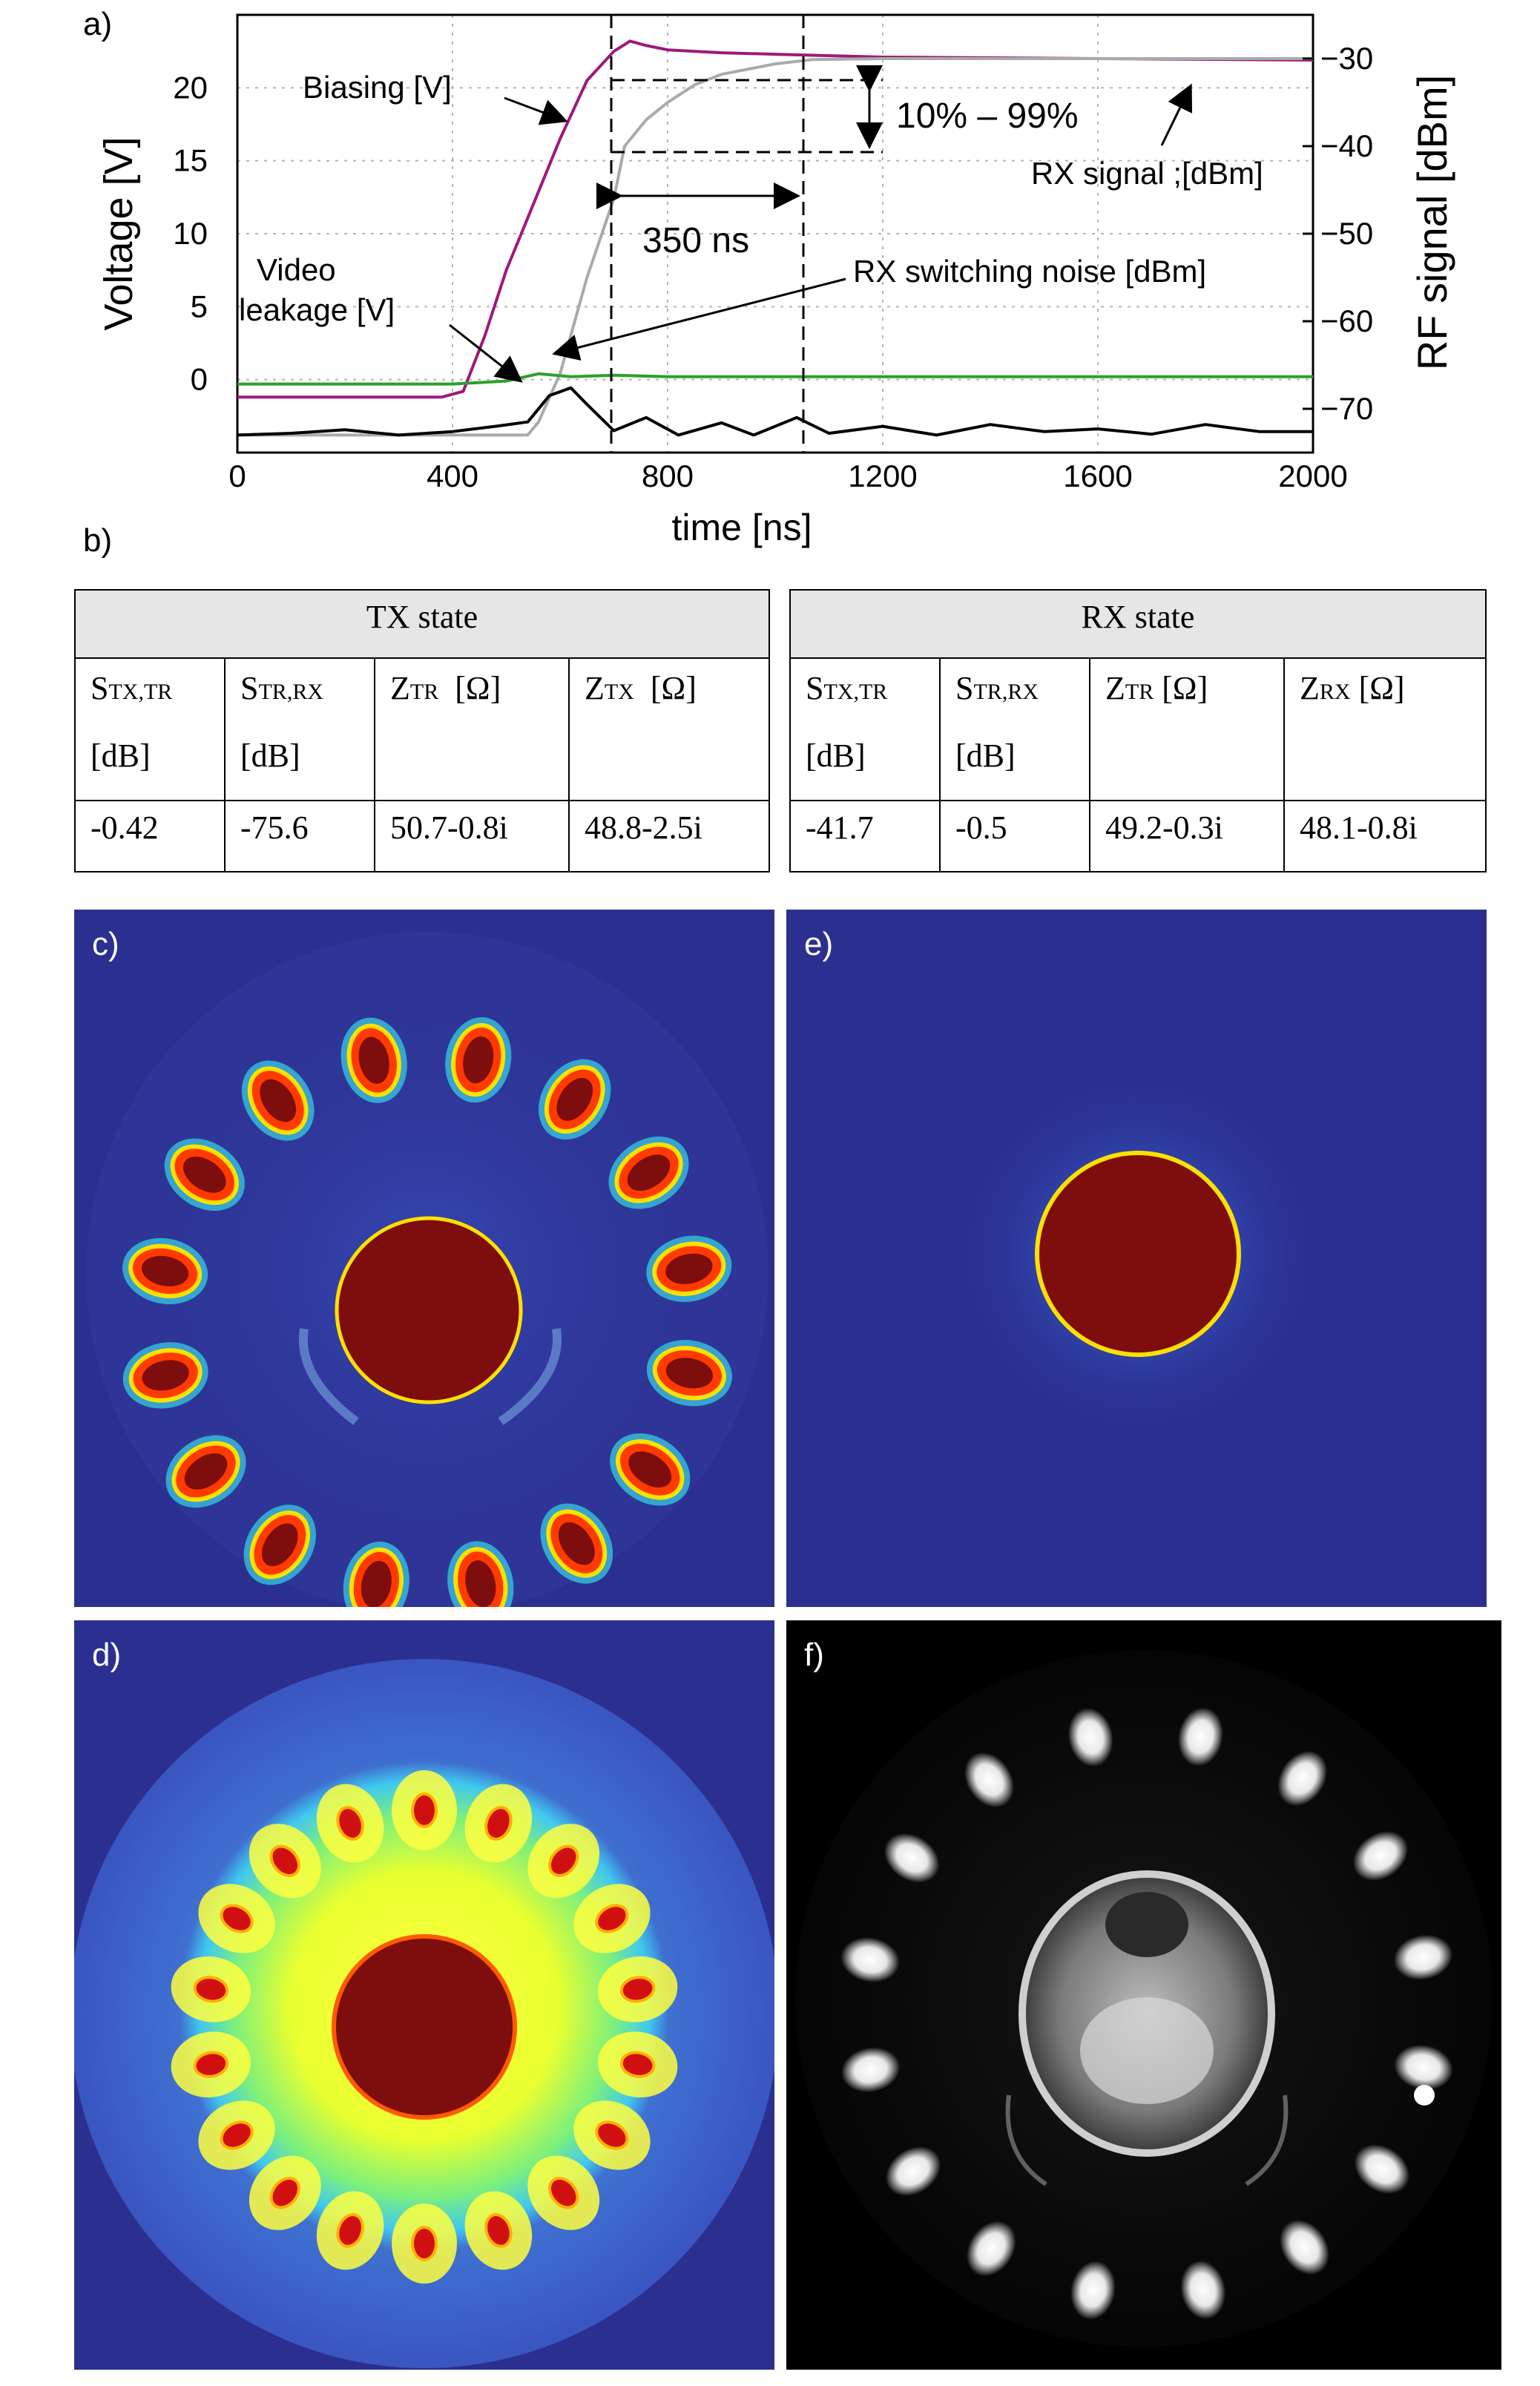 Image resolution: width=1540 pixels, height=2386 pixels. Describe the element at coordinates (190, 233) in the screenshot. I see `y-tick-label: 10` at that location.